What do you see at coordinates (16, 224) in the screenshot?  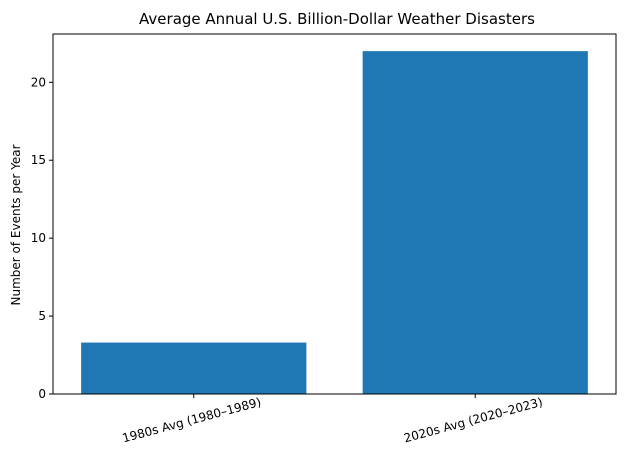 I see `y-axis-label: Number of Events per Year` at bounding box center [16, 224].